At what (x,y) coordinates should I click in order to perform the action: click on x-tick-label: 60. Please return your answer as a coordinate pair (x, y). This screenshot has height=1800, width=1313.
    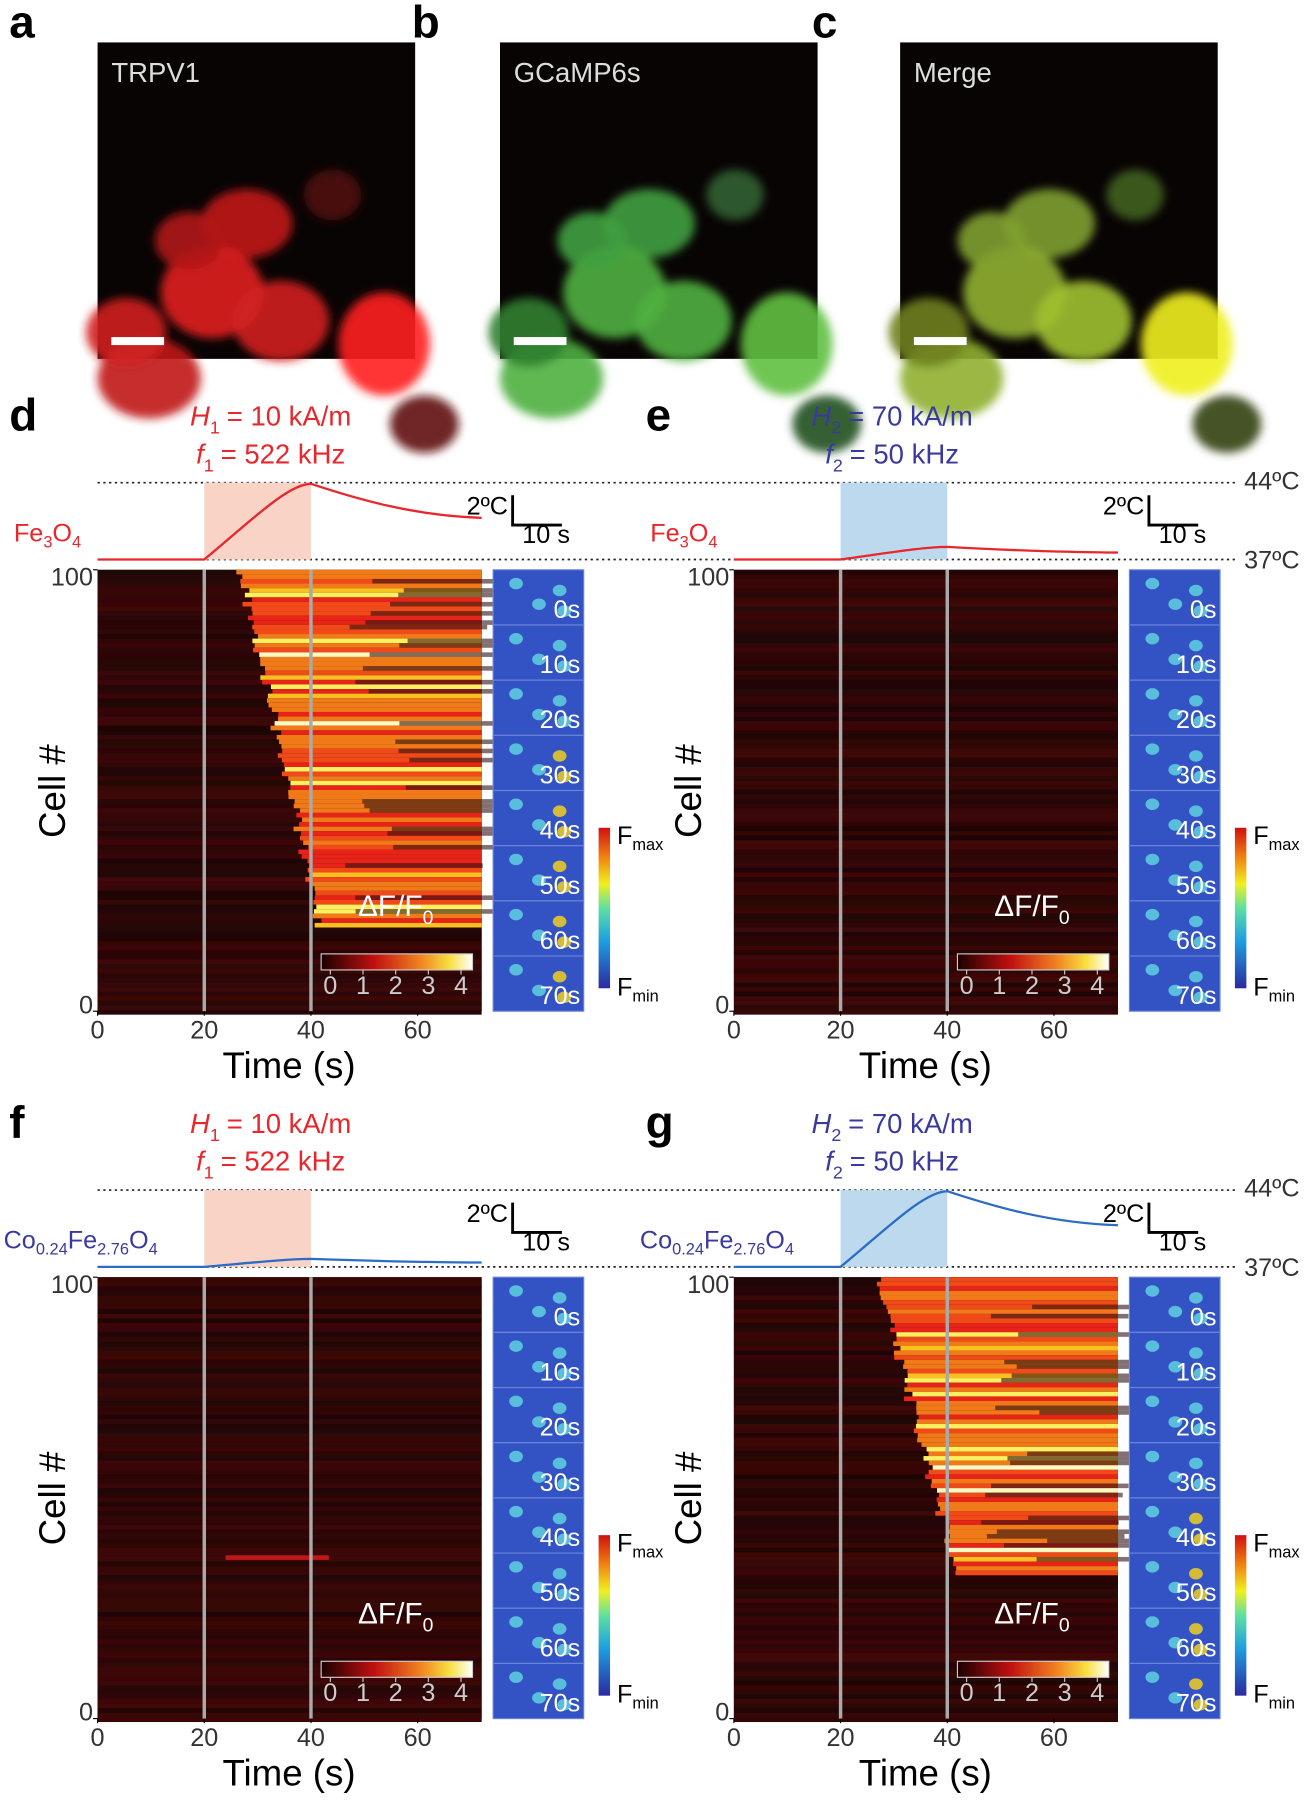
    Looking at the image, I should click on (1054, 1738).